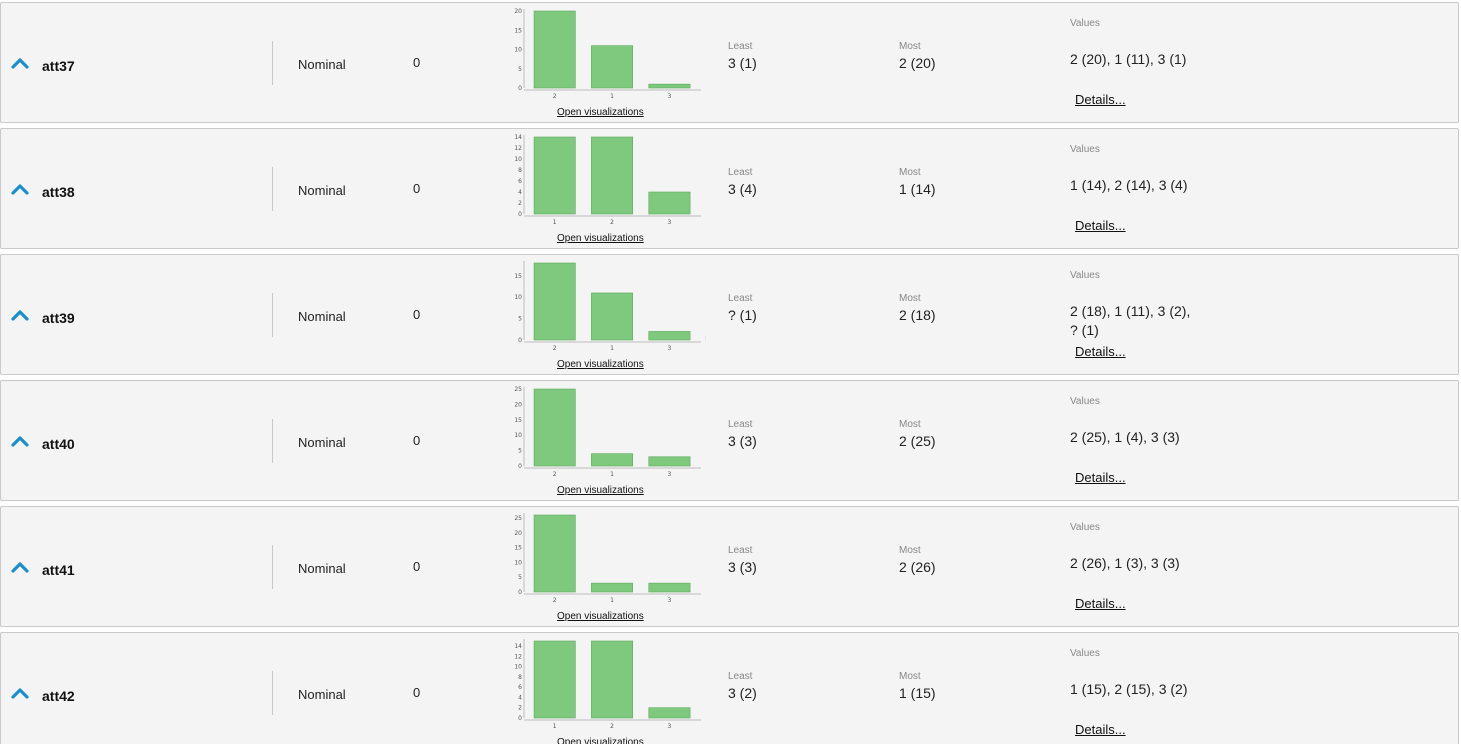  What do you see at coordinates (742, 63) in the screenshot?
I see `least-value: 3 (1)` at bounding box center [742, 63].